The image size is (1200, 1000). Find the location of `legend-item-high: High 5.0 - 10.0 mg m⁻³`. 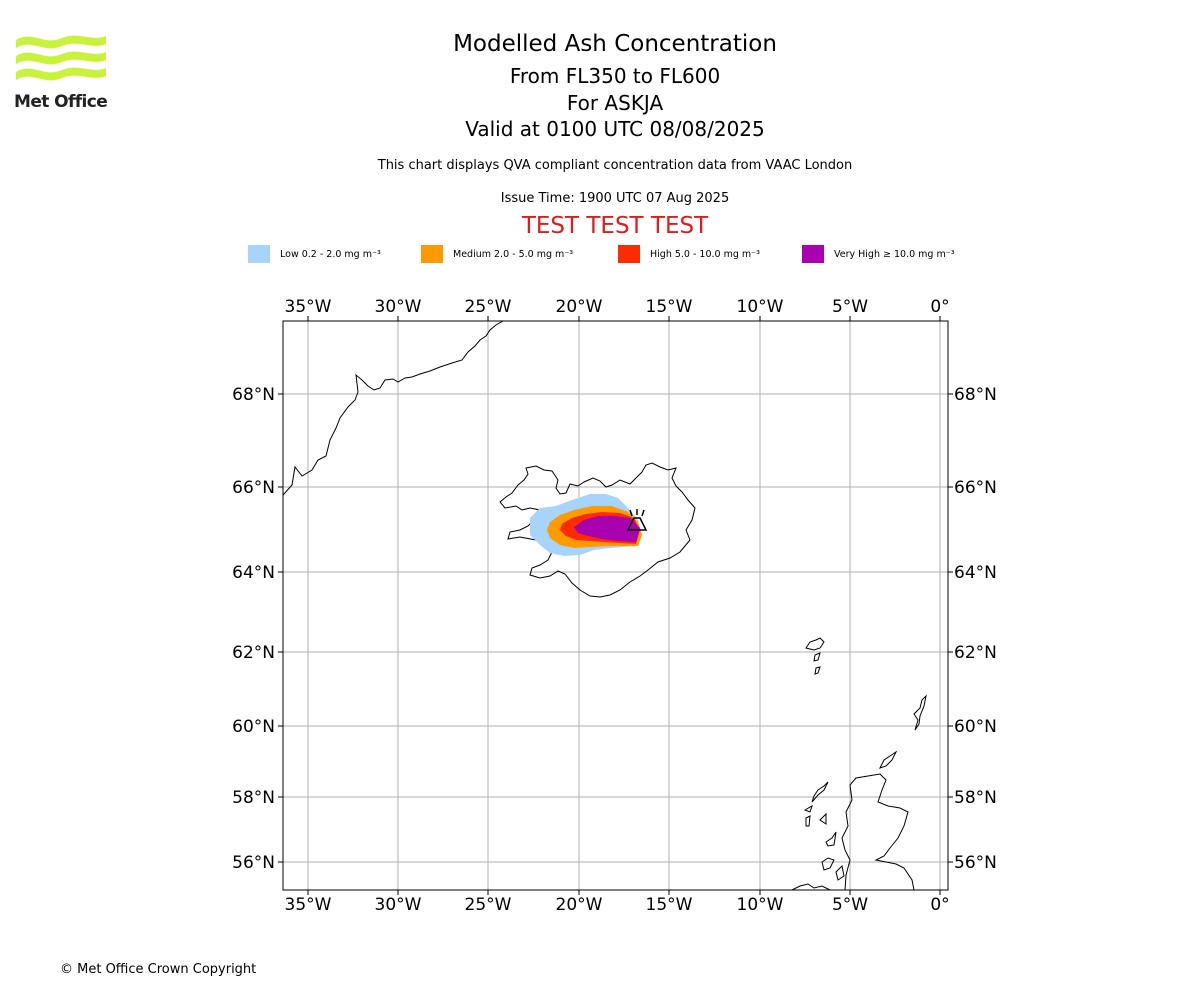

legend-item-high: High 5.0 - 10.0 mg m⁻³ is located at coordinates (689, 254).